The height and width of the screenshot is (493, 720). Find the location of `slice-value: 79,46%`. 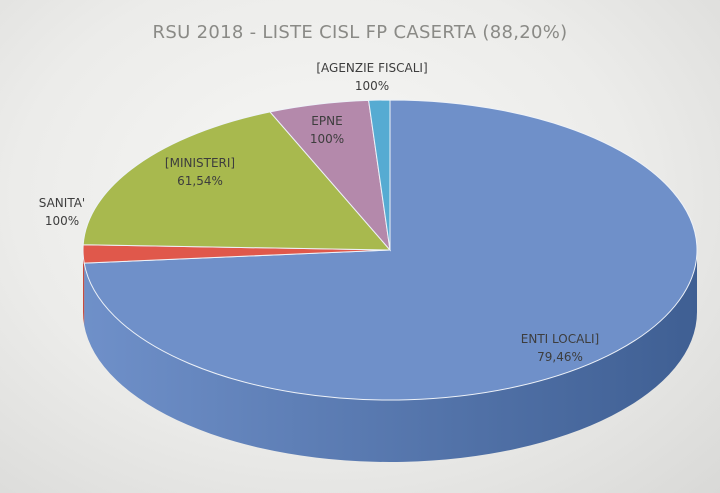

slice-value: 79,46% is located at coordinates (560, 357).